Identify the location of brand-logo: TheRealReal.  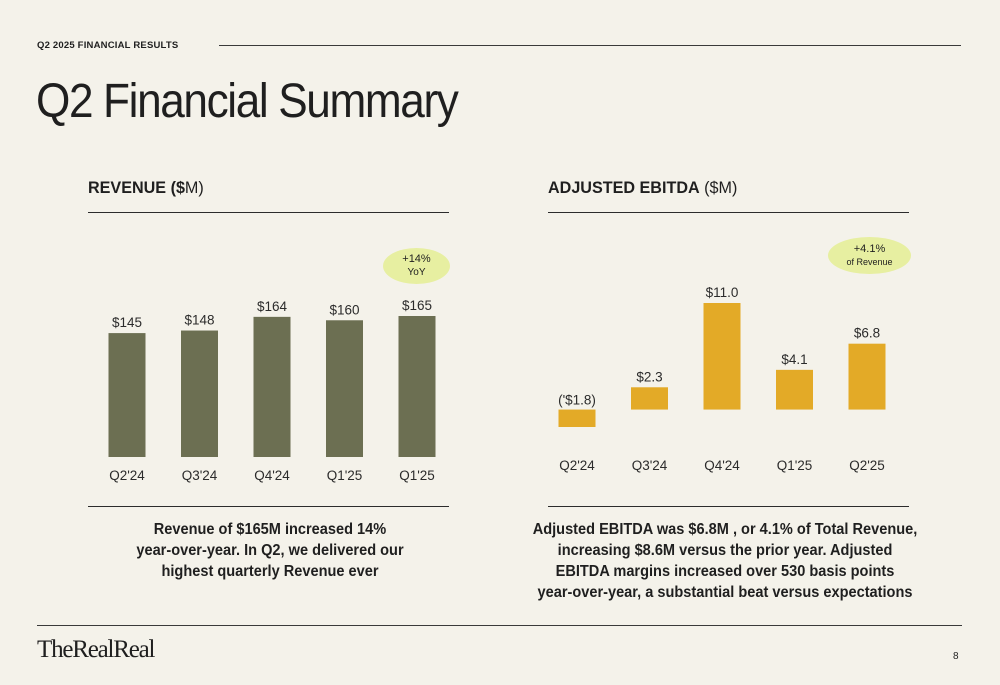
(96, 649).